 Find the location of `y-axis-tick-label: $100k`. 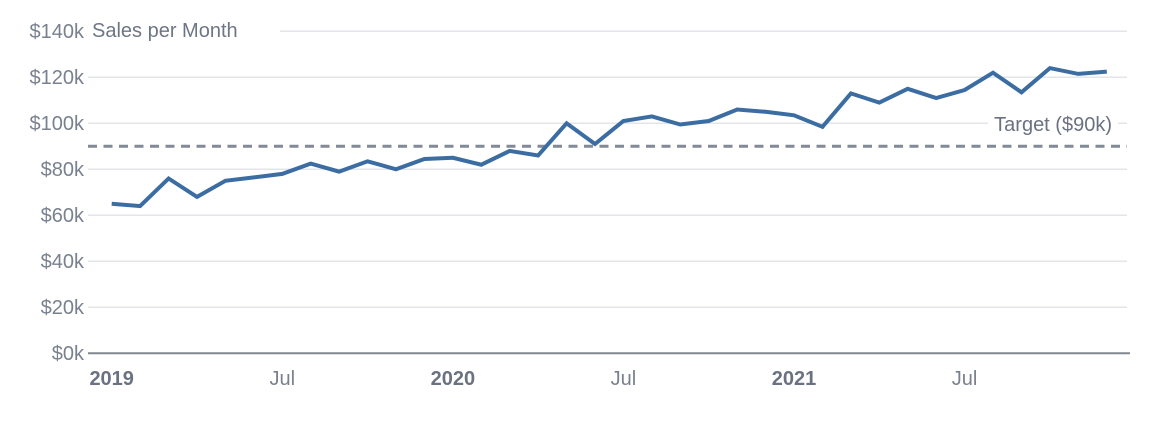

y-axis-tick-label: $100k is located at coordinates (57, 124).